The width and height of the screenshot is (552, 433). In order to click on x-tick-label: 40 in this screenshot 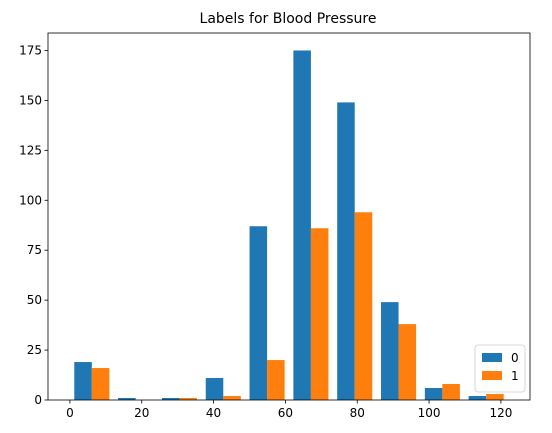, I will do `click(213, 413)`.